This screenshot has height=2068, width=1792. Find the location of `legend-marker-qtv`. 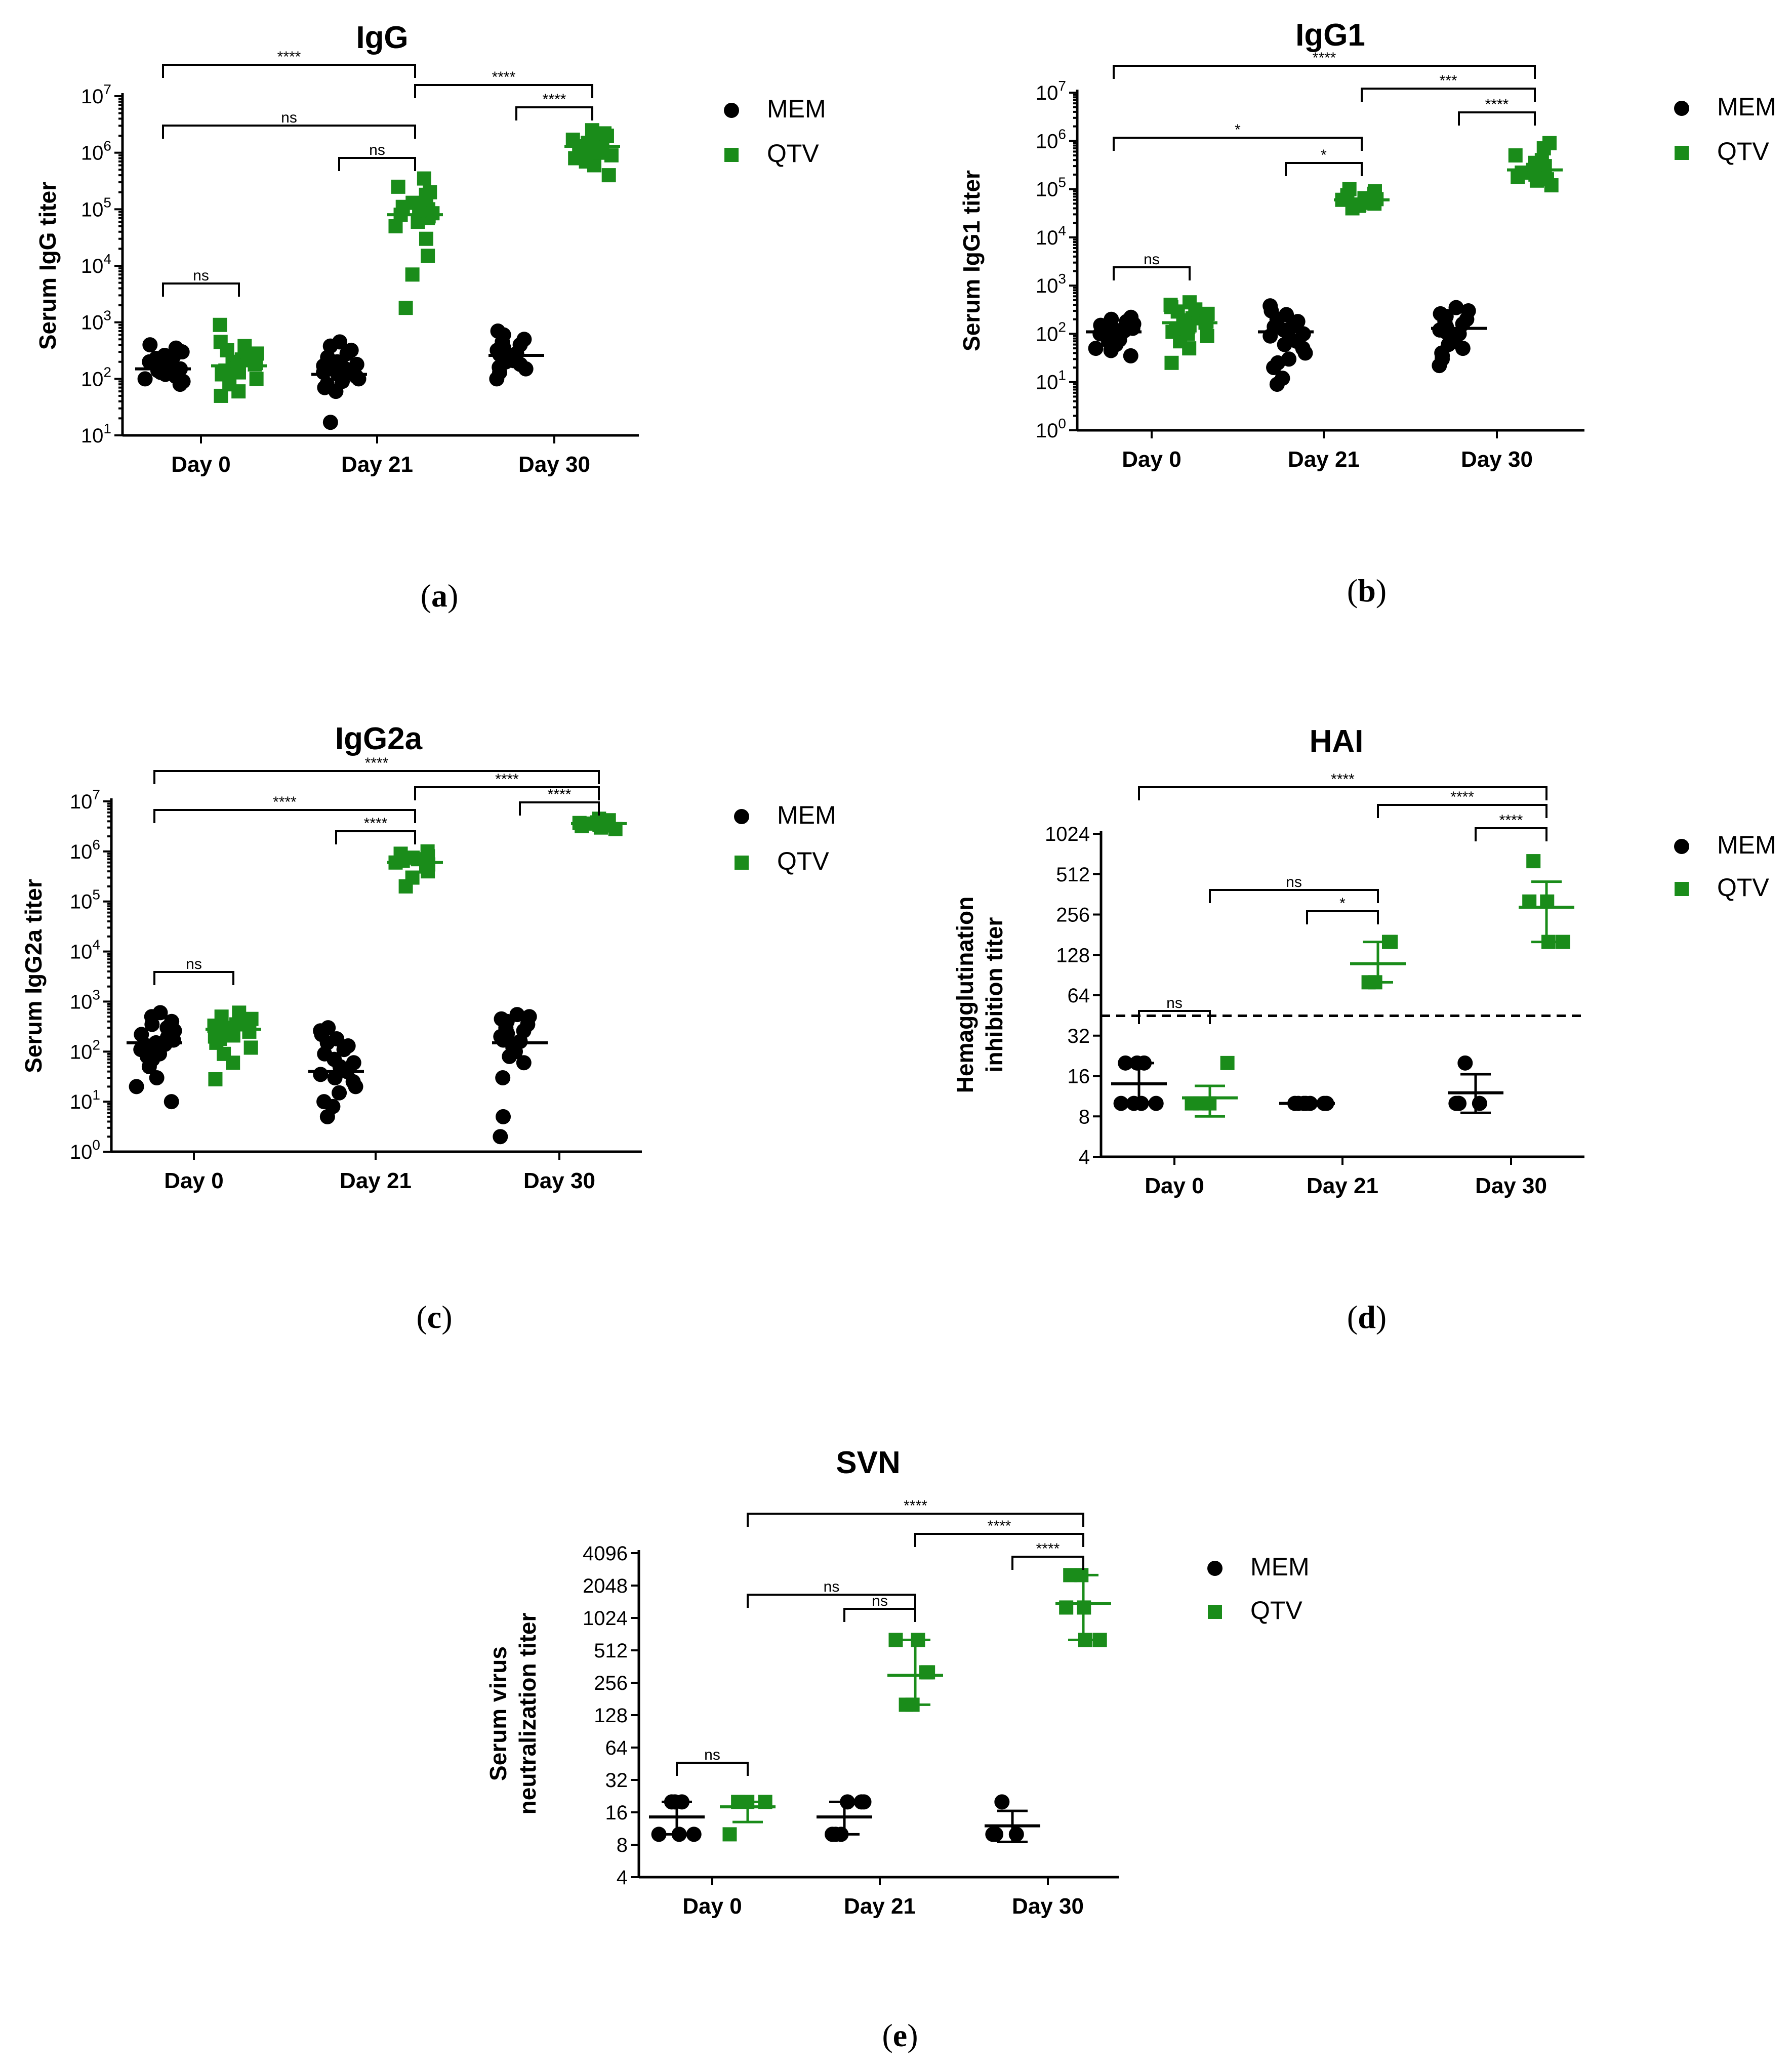

legend-marker-qtv is located at coordinates (1215, 1612).